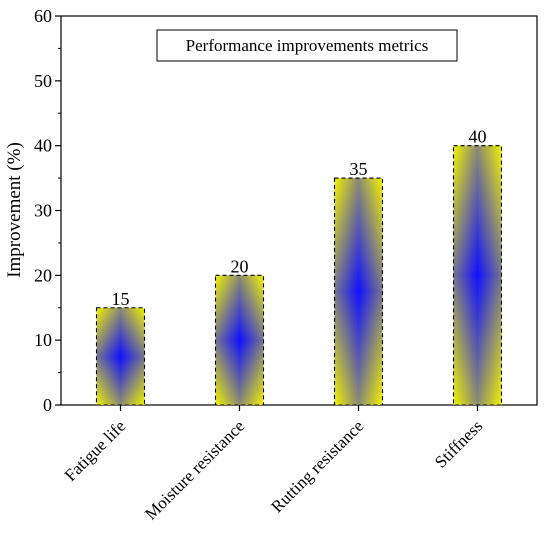  I want to click on bar-value-label: 40, so click(478, 137).